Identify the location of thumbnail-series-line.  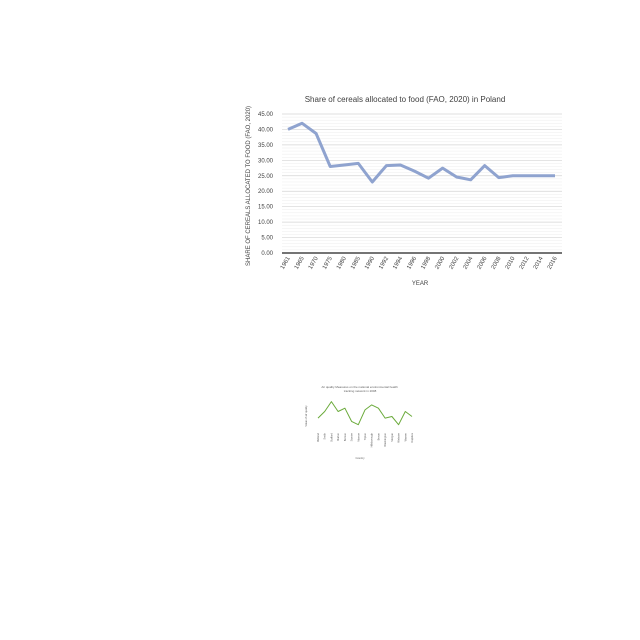
(365, 413).